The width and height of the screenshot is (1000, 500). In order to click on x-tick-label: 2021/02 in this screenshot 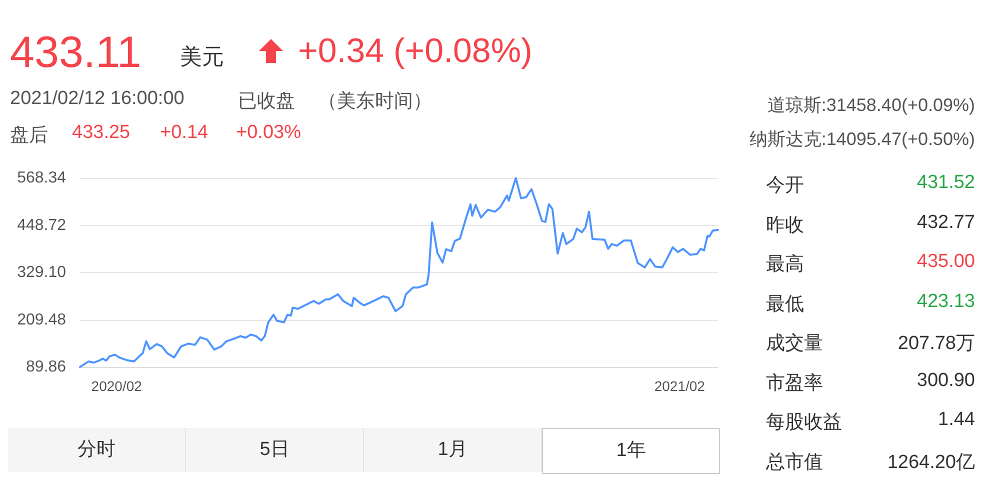, I will do `click(680, 386)`.